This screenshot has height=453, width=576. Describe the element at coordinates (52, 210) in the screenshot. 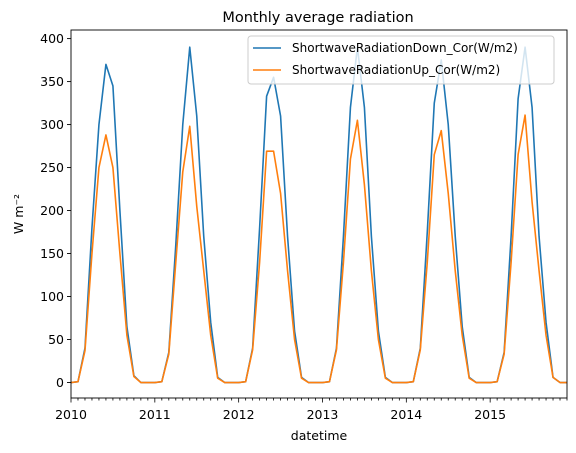

I see `y-tick-label: 200` at that location.